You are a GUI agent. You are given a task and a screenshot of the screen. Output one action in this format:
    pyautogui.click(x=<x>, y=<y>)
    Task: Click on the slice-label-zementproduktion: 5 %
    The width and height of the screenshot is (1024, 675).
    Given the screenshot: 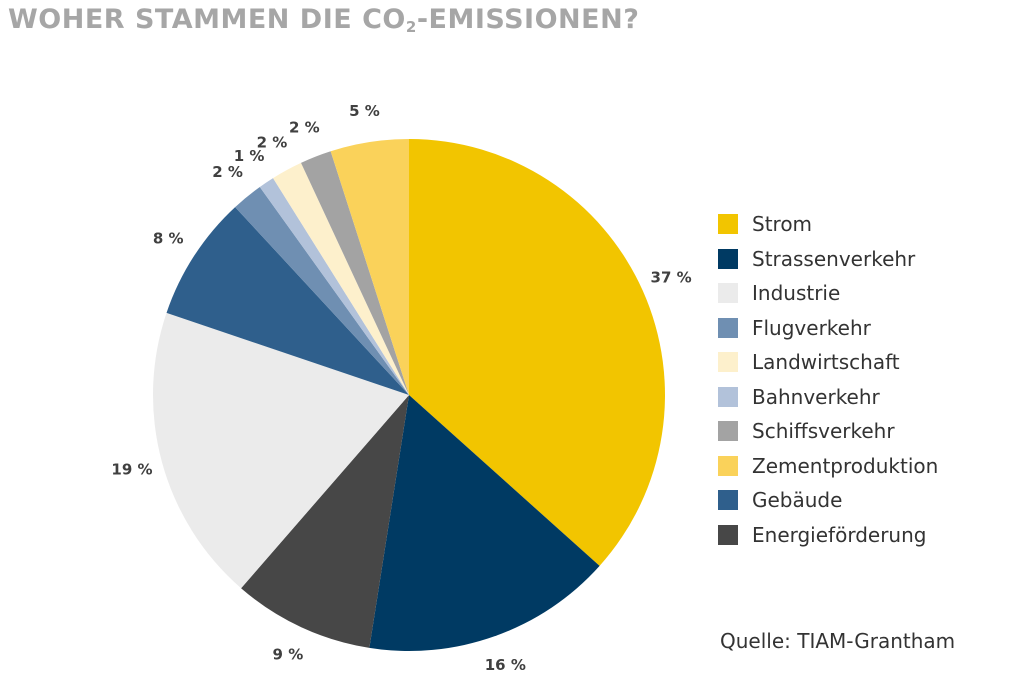 What is the action you would take?
    pyautogui.click(x=364, y=111)
    